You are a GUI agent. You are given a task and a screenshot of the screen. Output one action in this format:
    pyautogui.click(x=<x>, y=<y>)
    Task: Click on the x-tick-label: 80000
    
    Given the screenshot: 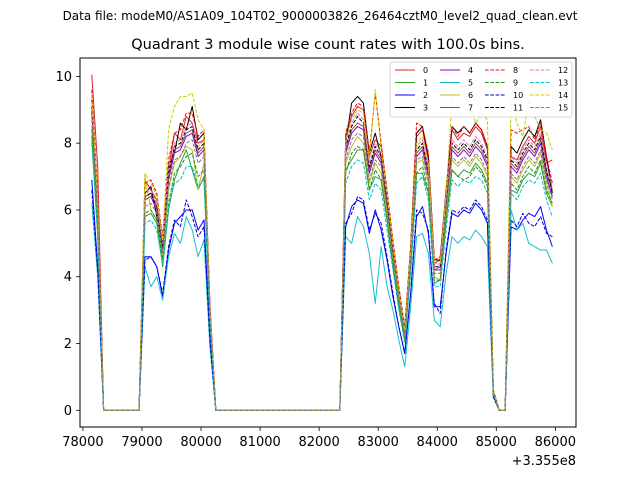 What is the action you would take?
    pyautogui.click(x=200, y=442)
    